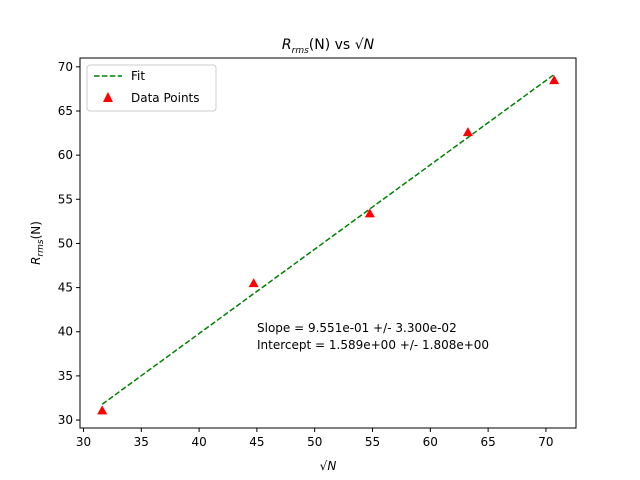  Describe the element at coordinates (165, 98) in the screenshot. I see `legend-data-points-label: Data Points` at that location.